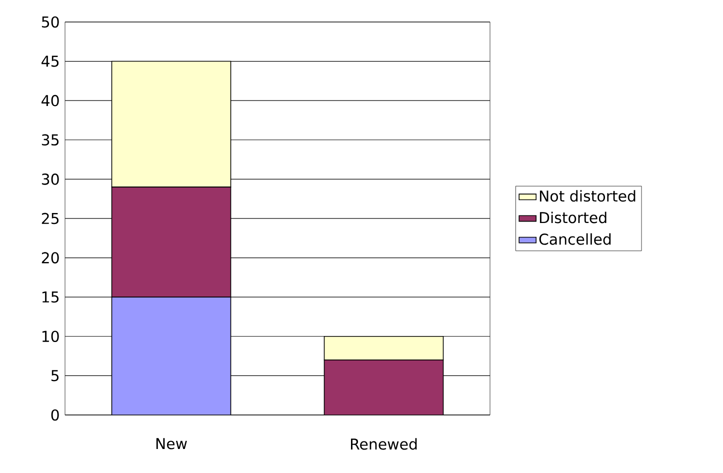 The width and height of the screenshot is (723, 473). Describe the element at coordinates (50, 297) in the screenshot. I see `y-tick-label: 15` at that location.